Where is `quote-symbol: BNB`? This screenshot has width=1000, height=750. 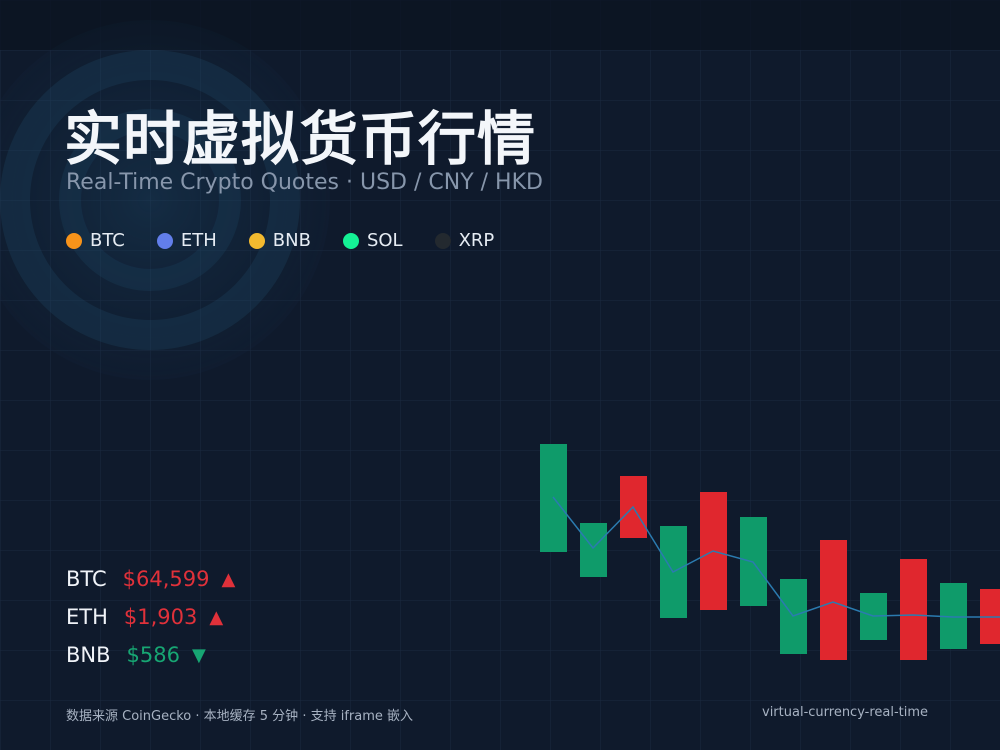 quote-symbol: BNB is located at coordinates (88, 655).